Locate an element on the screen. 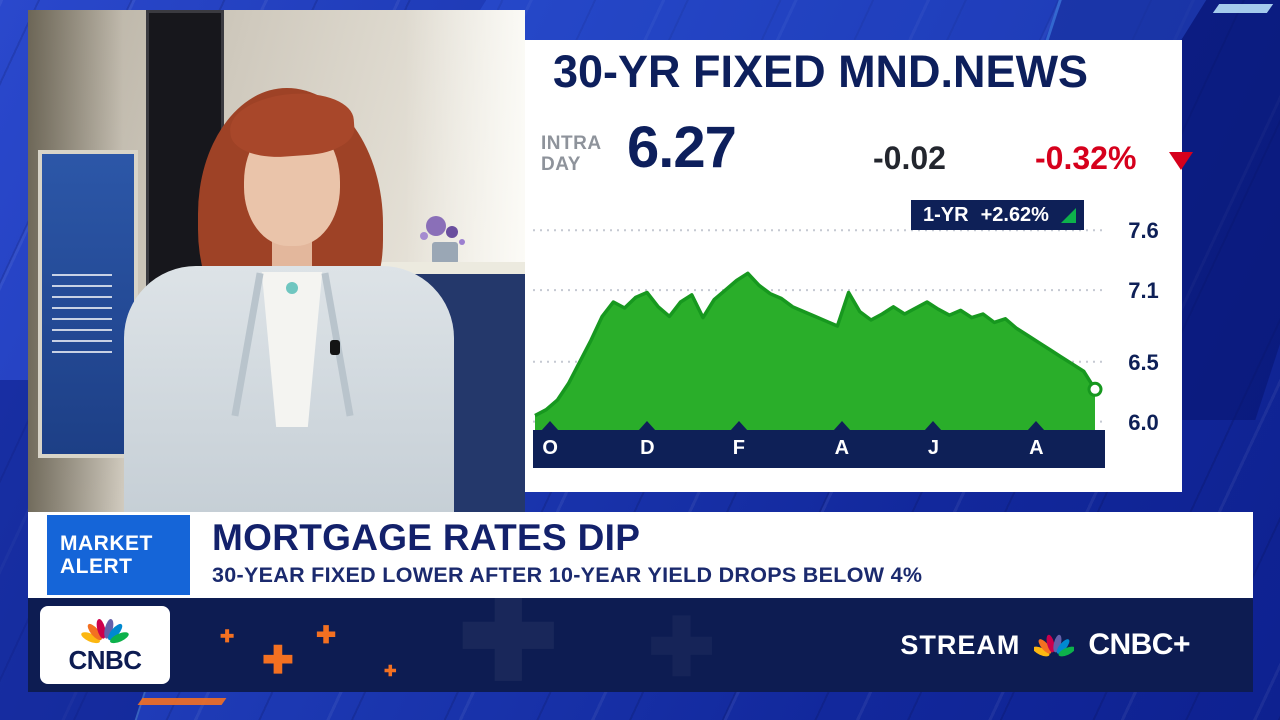 The height and width of the screenshot is (720, 1280). ticker-title: 30-YR FIXED MND.NEWS is located at coordinates (821, 71).